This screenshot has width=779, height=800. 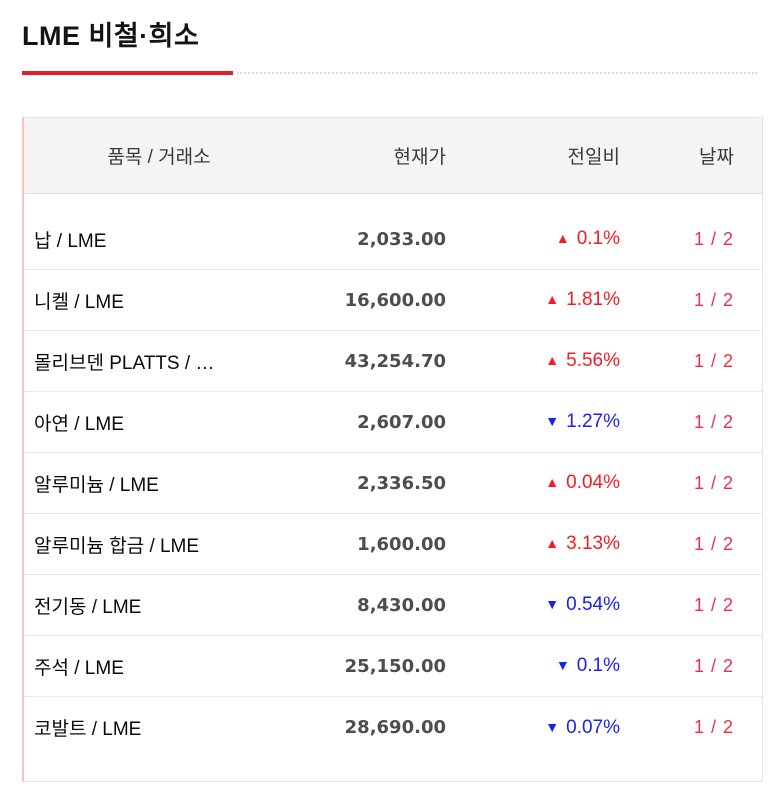 What do you see at coordinates (88, 607) in the screenshot?
I see `item-name: 전기동 / LME` at bounding box center [88, 607].